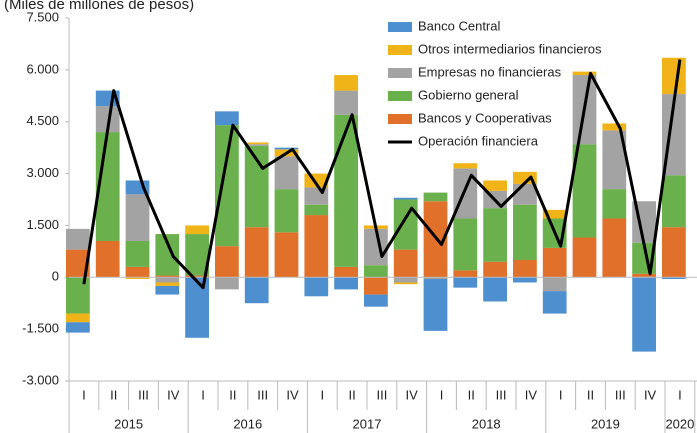 This screenshot has width=697, height=433. I want to click on legend-label: Otros intermediarios financieros, so click(510, 48).